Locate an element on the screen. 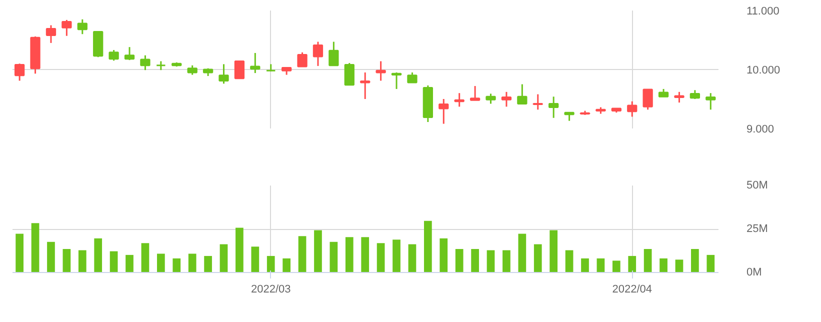  y-tick-label: 10.000 is located at coordinates (763, 70).